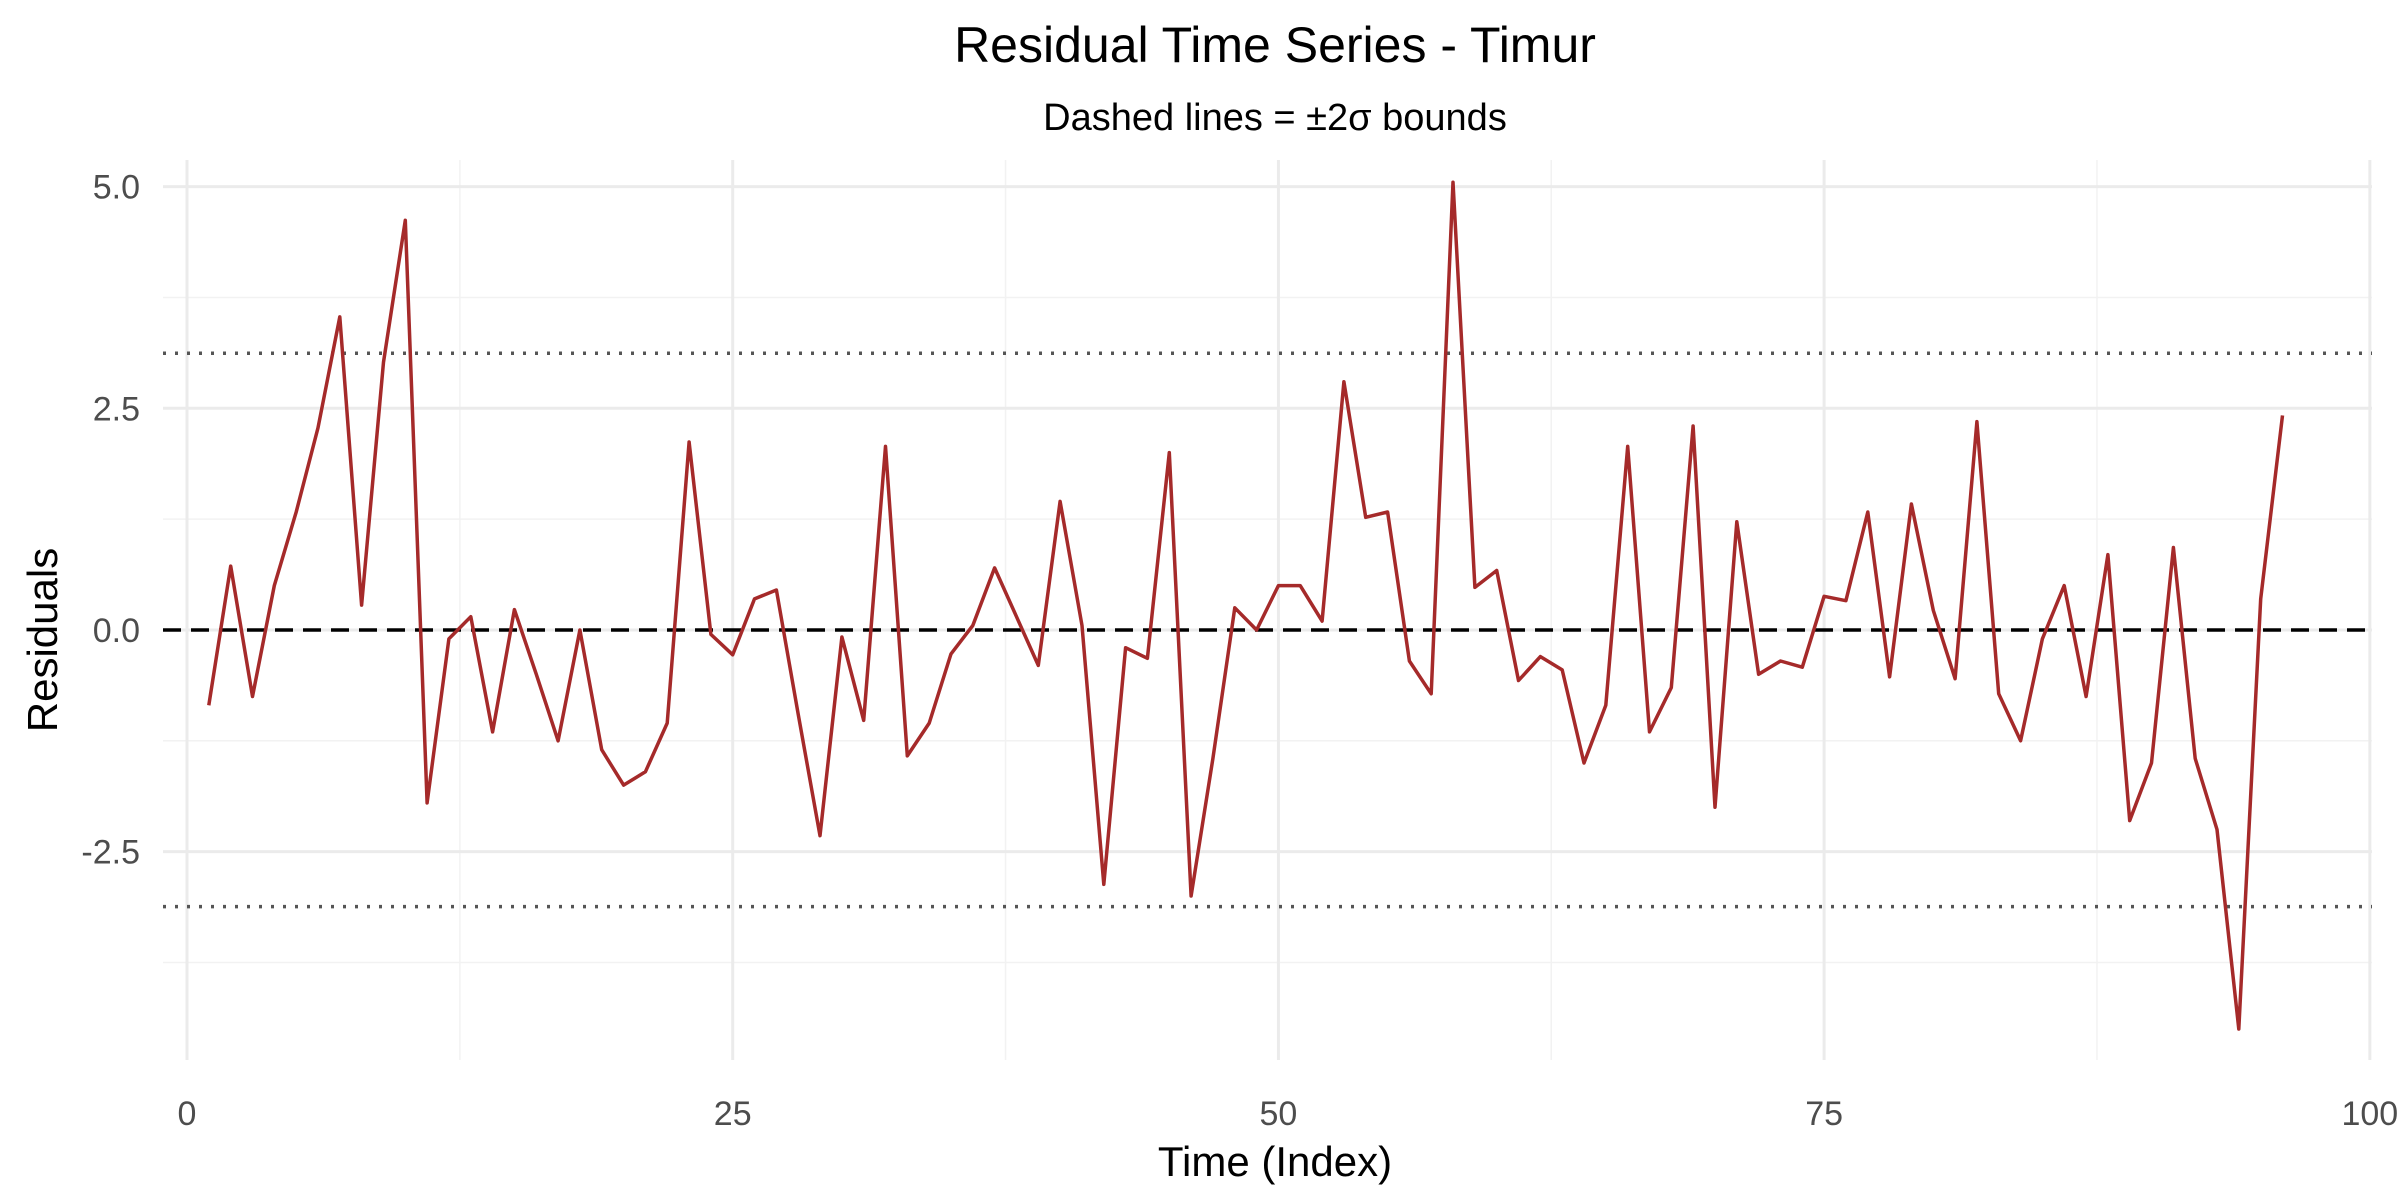 The width and height of the screenshot is (2400, 1200). I want to click on y-tick-label: 0.0, so click(116, 631).